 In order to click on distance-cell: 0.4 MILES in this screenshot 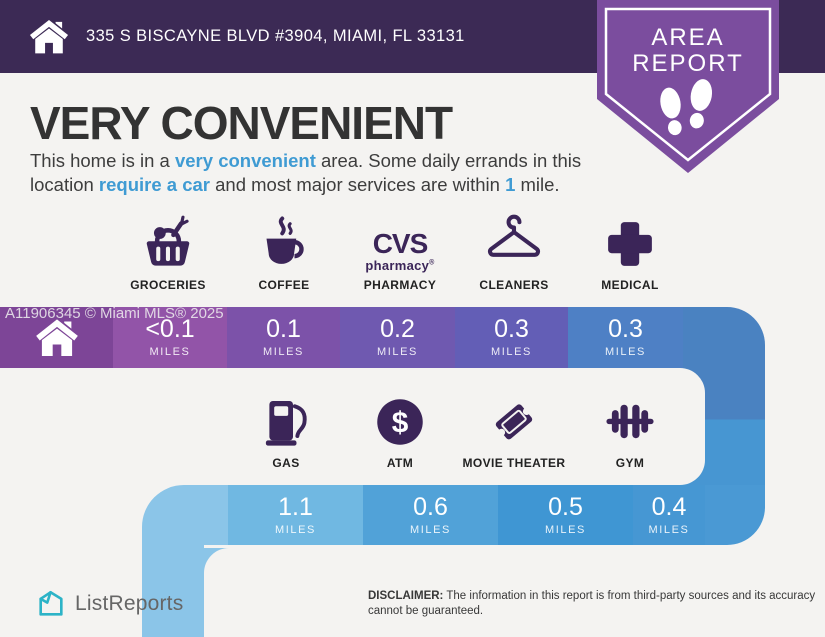, I will do `click(669, 515)`.